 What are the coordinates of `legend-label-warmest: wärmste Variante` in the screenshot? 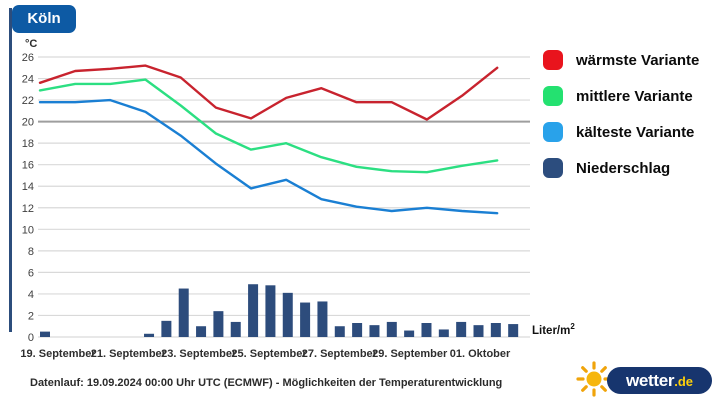 It's located at (638, 60).